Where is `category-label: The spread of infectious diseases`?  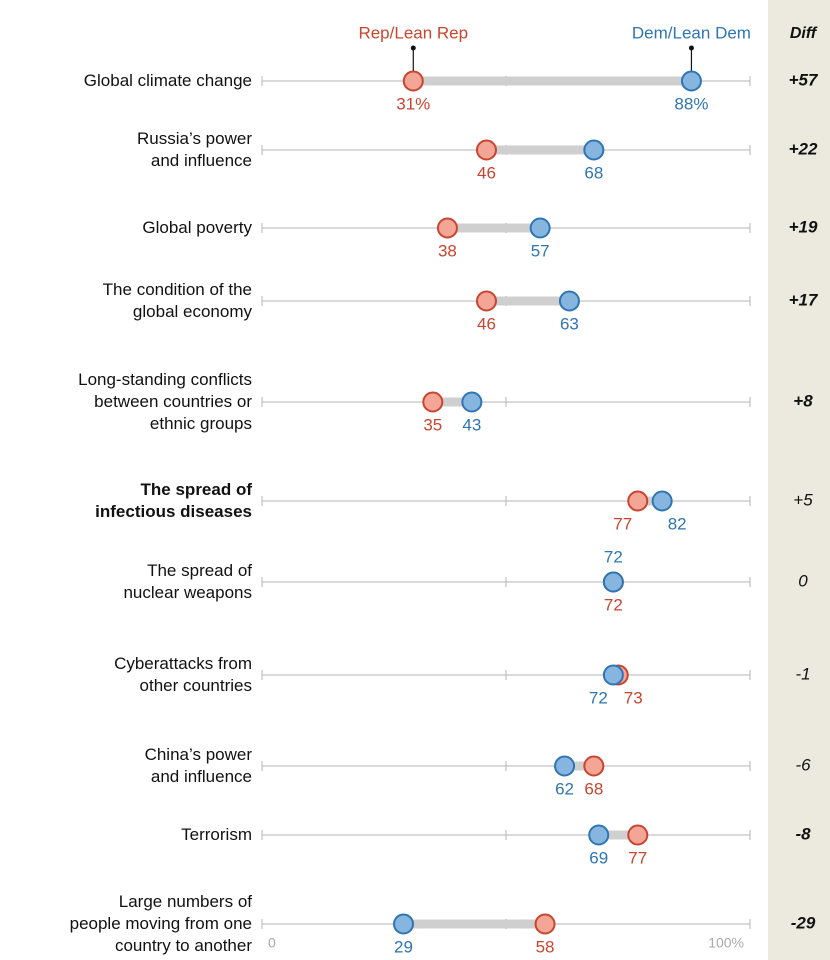
category-label: The spread of infectious diseases is located at coordinates (173, 500).